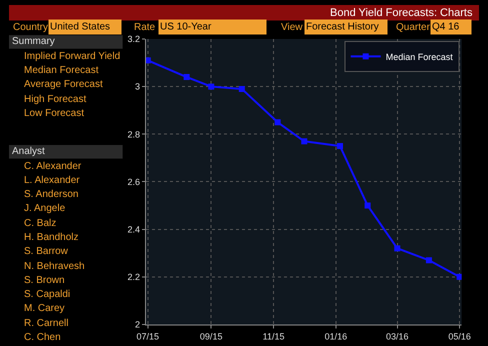  Describe the element at coordinates (54, 113) in the screenshot. I see `text: Low Forecast` at that location.